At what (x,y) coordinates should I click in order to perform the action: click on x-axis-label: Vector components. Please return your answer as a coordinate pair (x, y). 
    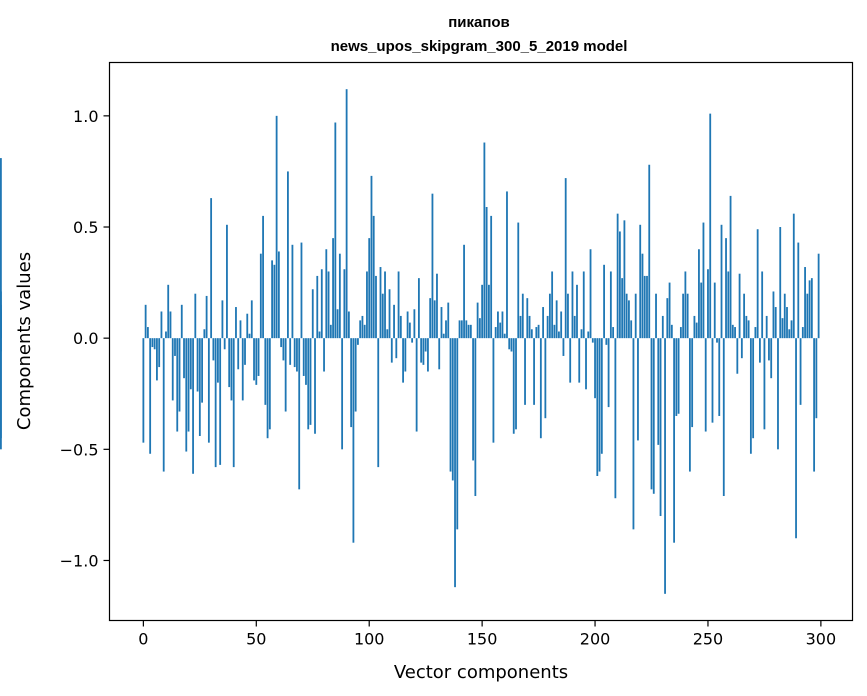
    Looking at the image, I should click on (481, 672).